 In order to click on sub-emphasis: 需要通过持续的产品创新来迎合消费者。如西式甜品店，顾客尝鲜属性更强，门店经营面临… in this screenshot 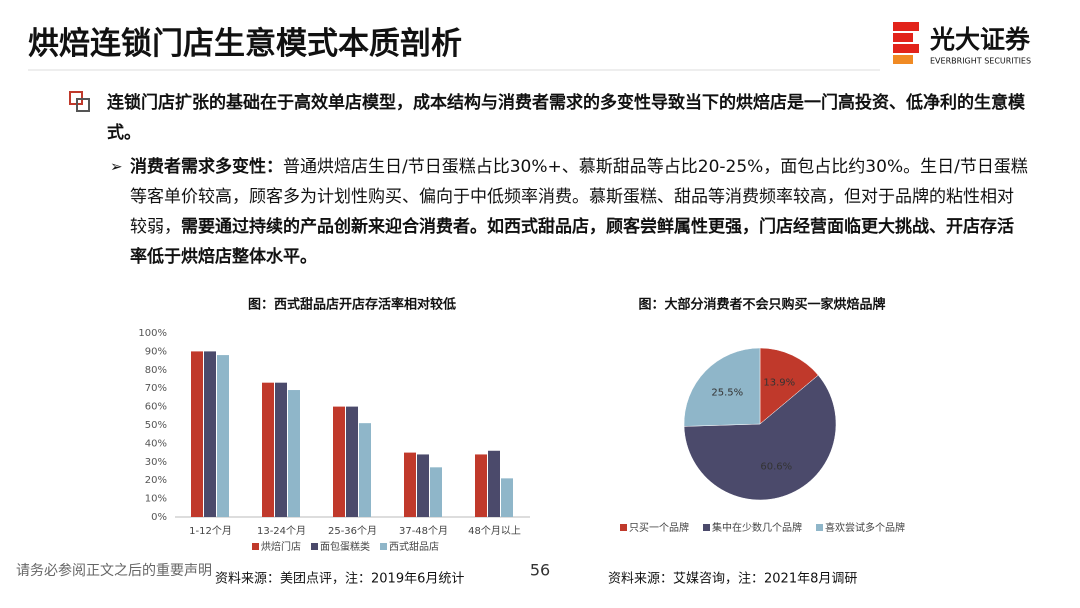, I will do `click(572, 242)`.